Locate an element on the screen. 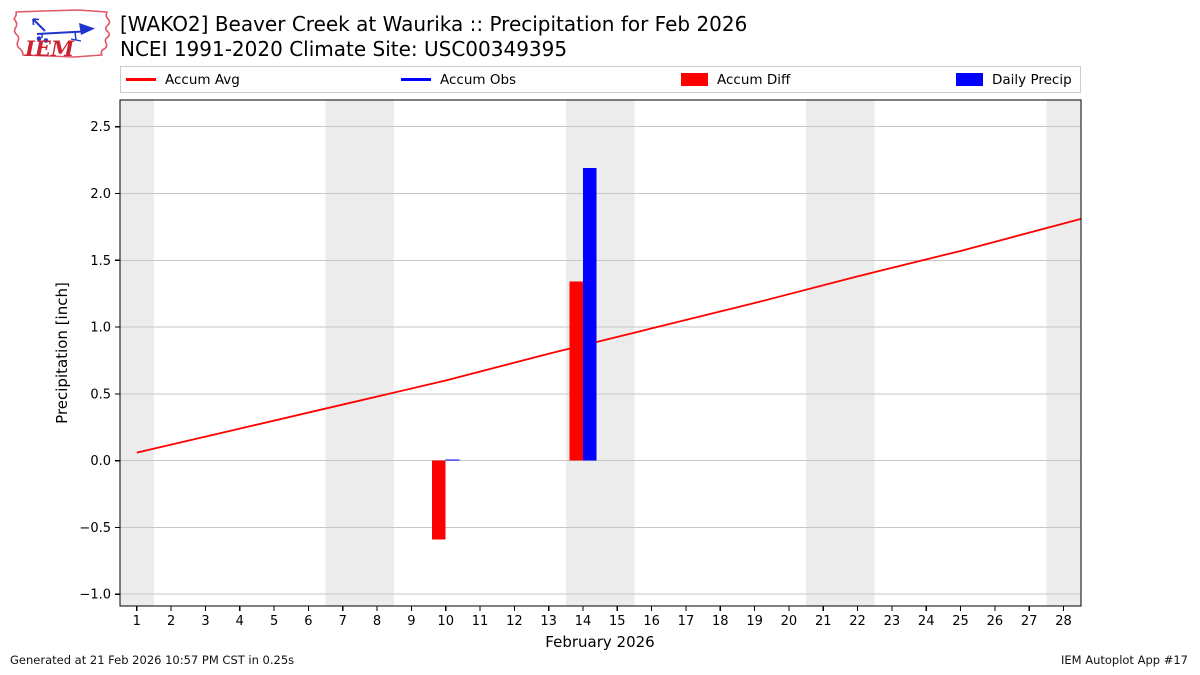 The width and height of the screenshot is (1200, 675). weather-vane-icon-fills is located at coordinates (65, 33).